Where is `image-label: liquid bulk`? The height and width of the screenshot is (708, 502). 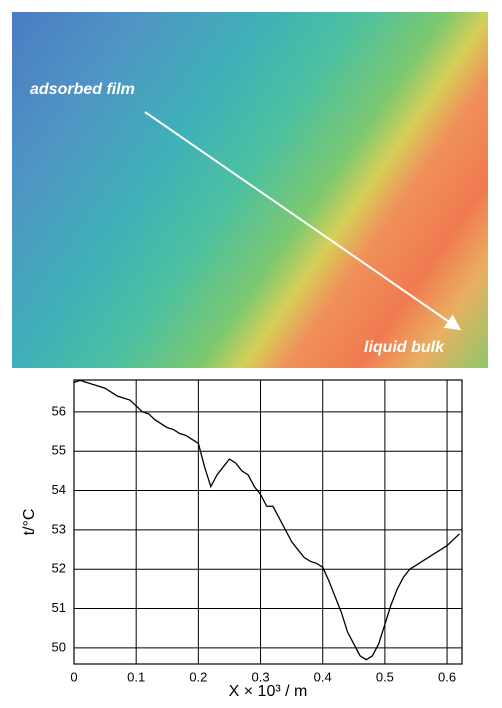
image-label: liquid bulk is located at coordinates (404, 347).